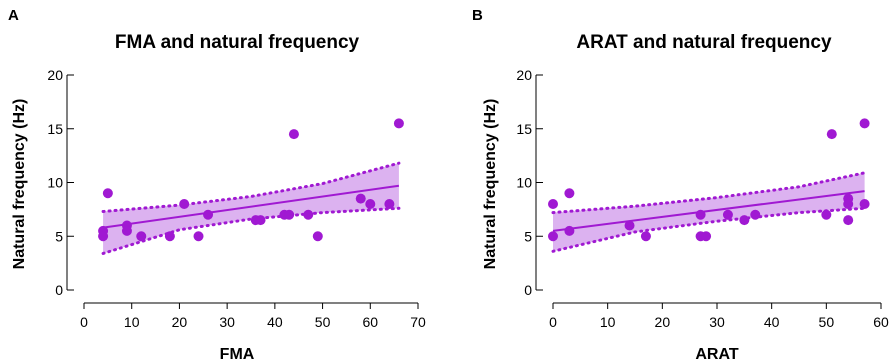  Describe the element at coordinates (418, 322) in the screenshot. I see `x-tick-label: 70` at that location.